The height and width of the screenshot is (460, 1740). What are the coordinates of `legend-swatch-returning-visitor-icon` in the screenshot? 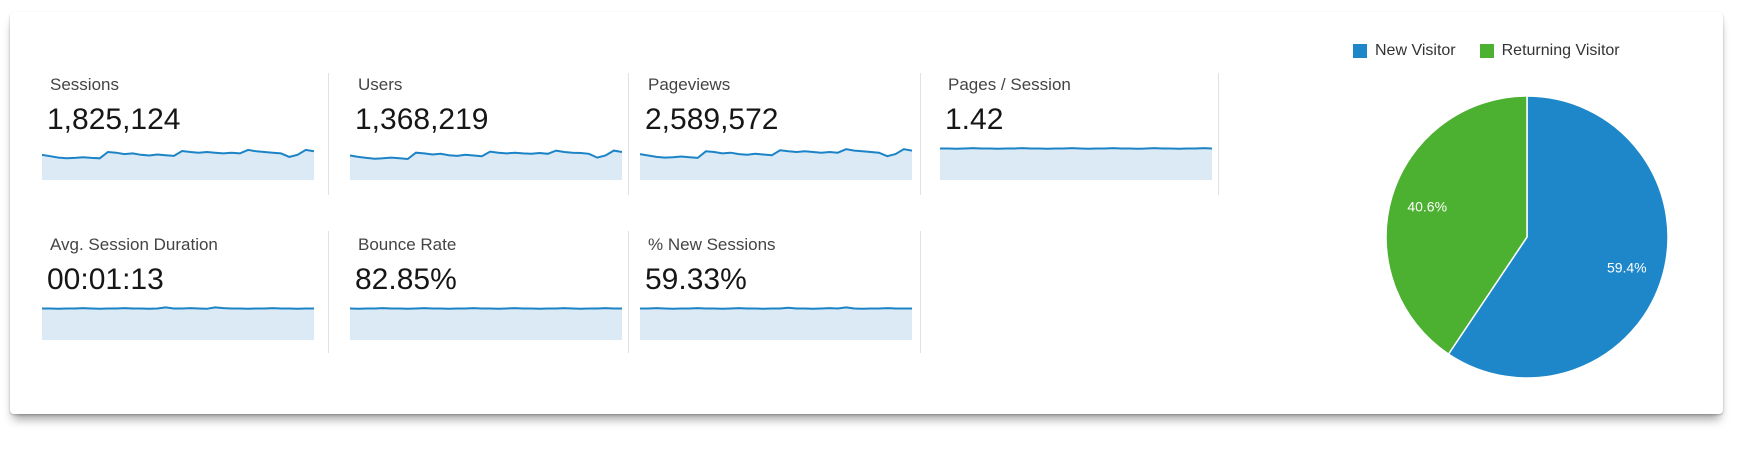 It's located at (1486, 51).